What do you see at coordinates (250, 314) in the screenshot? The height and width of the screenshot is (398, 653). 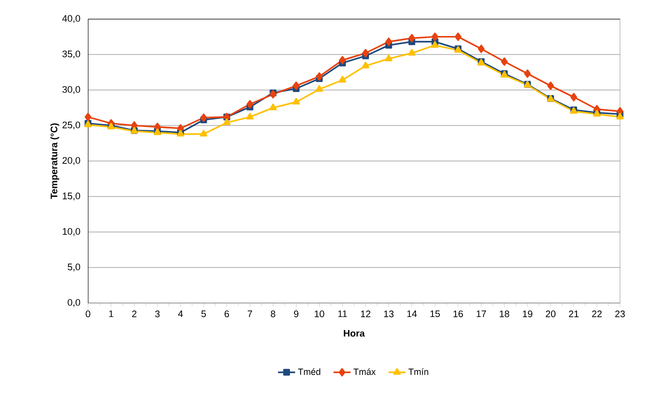 I see `x-tick-label: 7` at bounding box center [250, 314].